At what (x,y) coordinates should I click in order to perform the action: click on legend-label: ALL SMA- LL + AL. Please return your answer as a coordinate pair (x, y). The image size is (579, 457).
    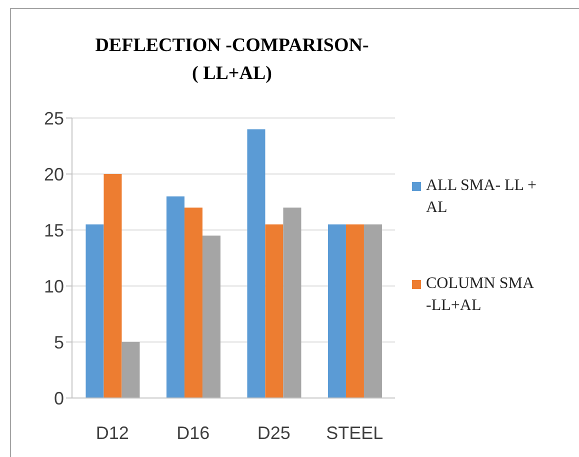
    Looking at the image, I should click on (482, 197).